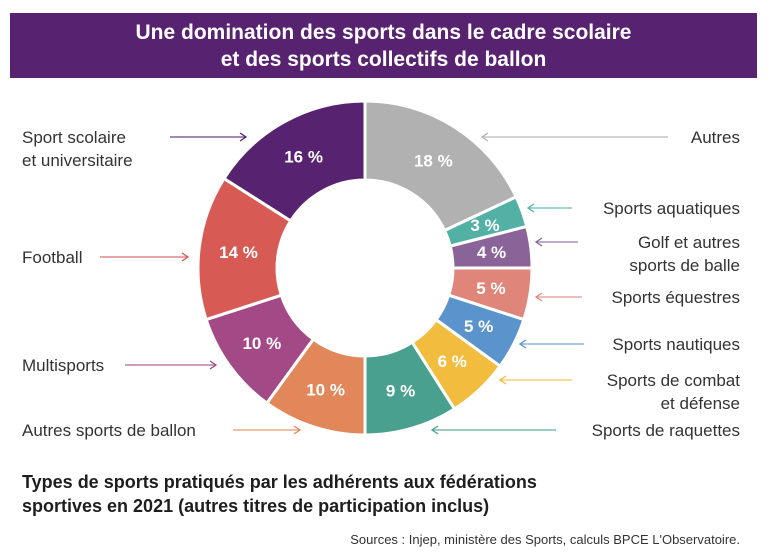 This screenshot has height=556, width=768. I want to click on legend-label-sports-raquettes: Sports de raquettes, so click(665, 430).